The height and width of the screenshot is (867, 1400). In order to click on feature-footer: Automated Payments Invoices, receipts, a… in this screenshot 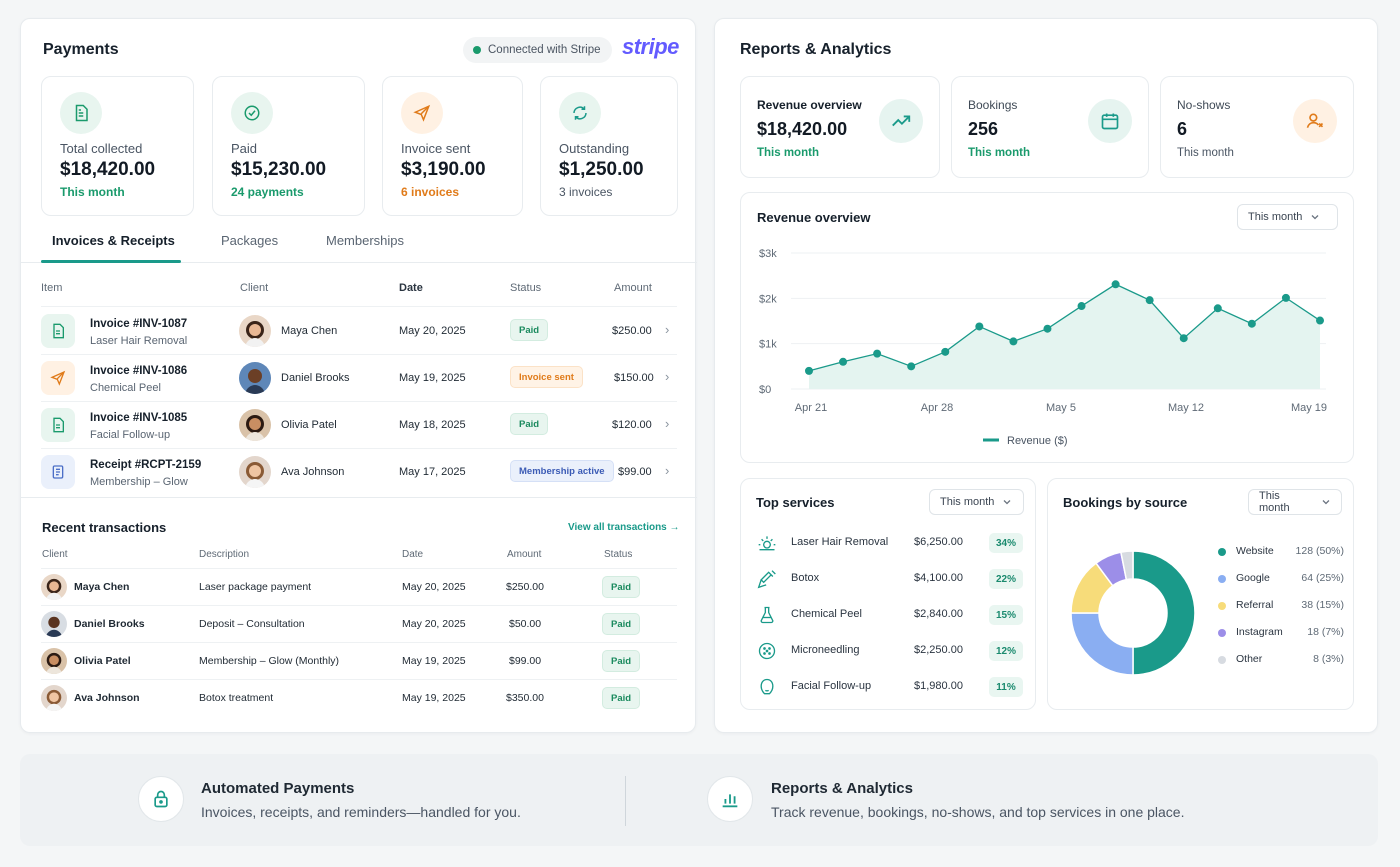, I will do `click(699, 800)`.